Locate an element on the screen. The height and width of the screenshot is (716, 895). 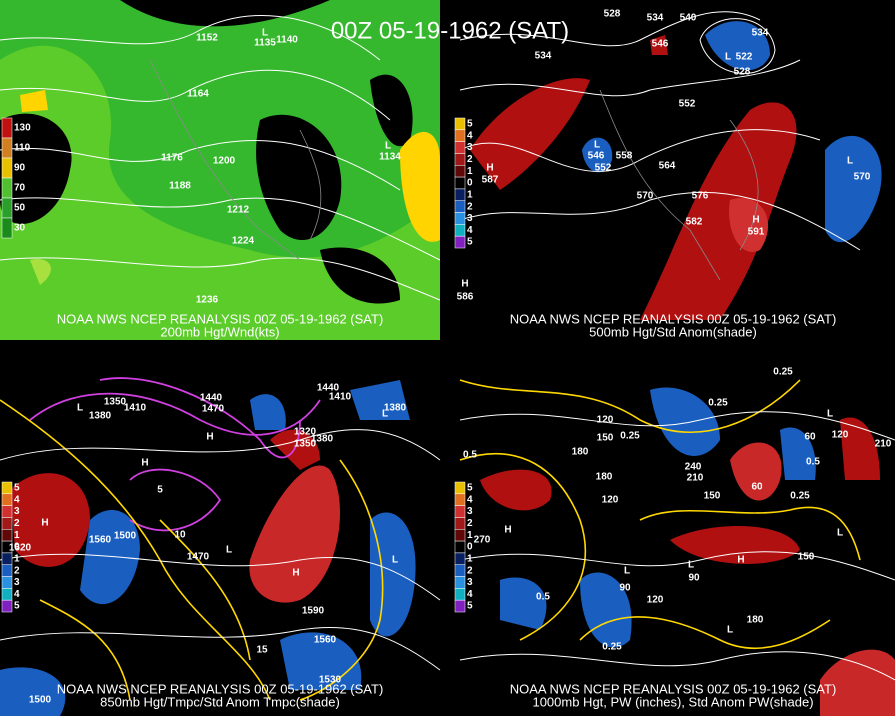
contour-label: 120 is located at coordinates (610, 500).